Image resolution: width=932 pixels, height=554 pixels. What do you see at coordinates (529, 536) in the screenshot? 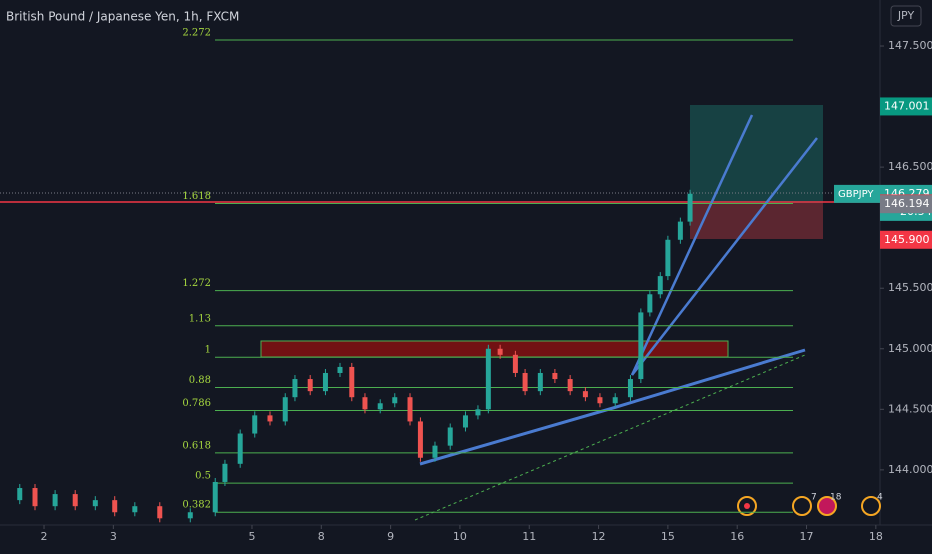
I see `x-tick-label: 11` at bounding box center [529, 536].